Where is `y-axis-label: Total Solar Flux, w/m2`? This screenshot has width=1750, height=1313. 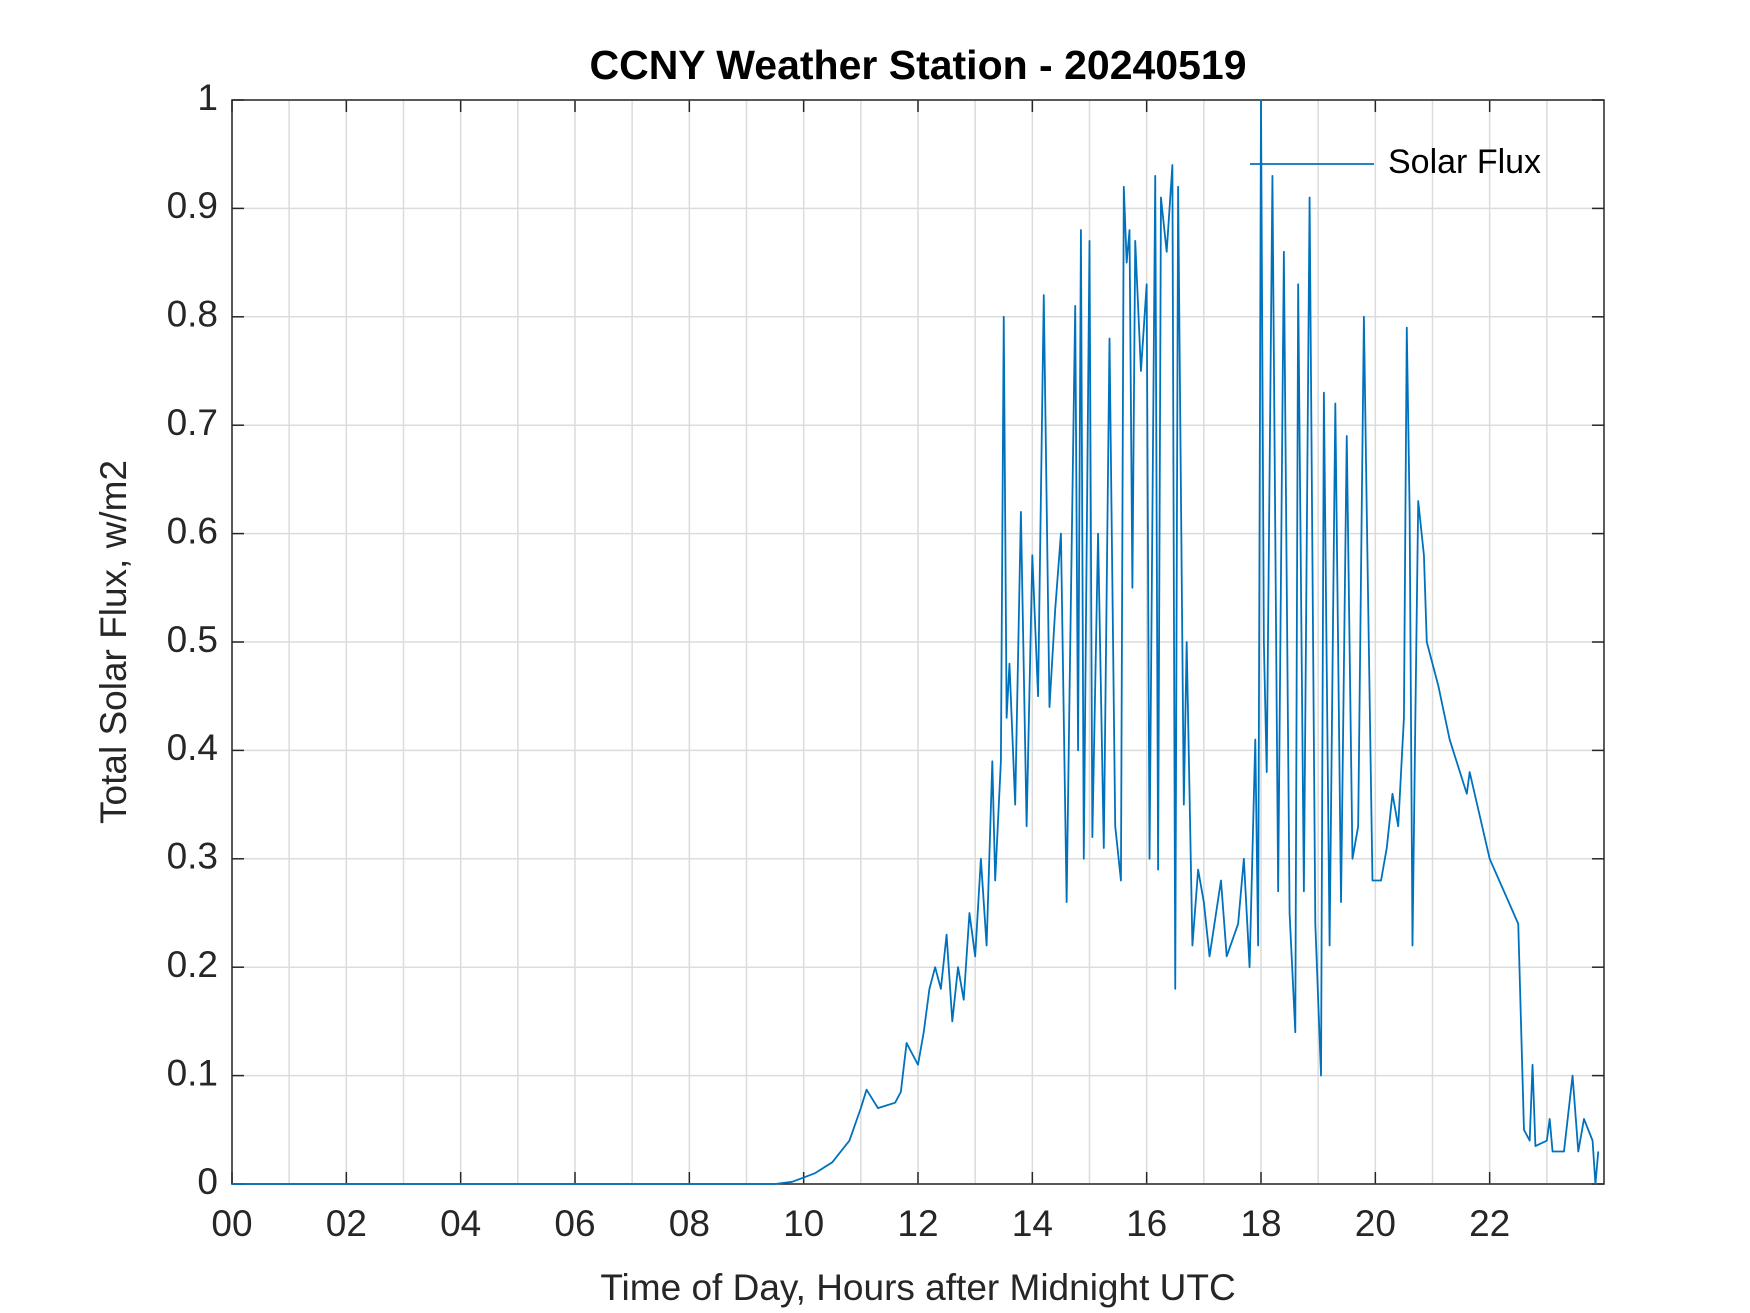
y-axis-label: Total Solar Flux, w/m2 is located at coordinates (113, 642).